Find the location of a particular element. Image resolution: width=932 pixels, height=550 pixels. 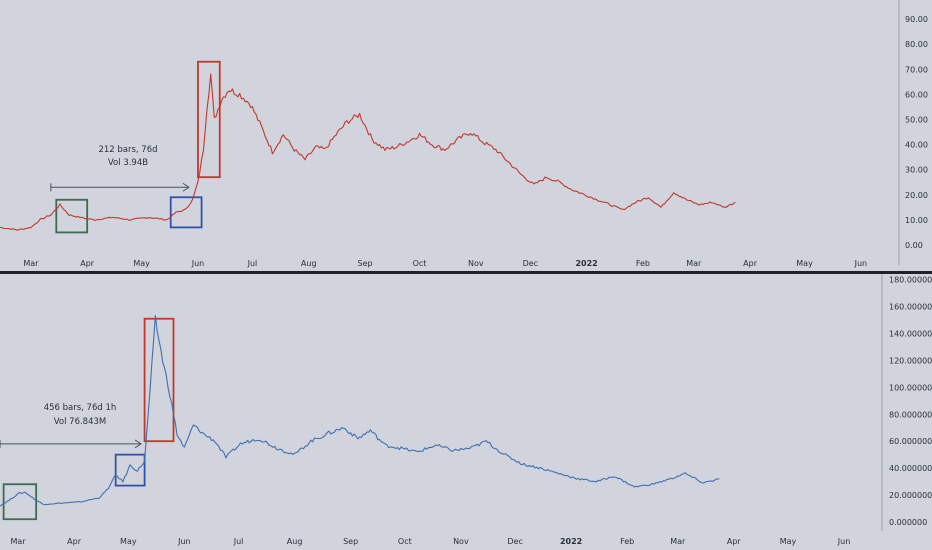

top-ytick-label: 30.00 is located at coordinates (916, 170).